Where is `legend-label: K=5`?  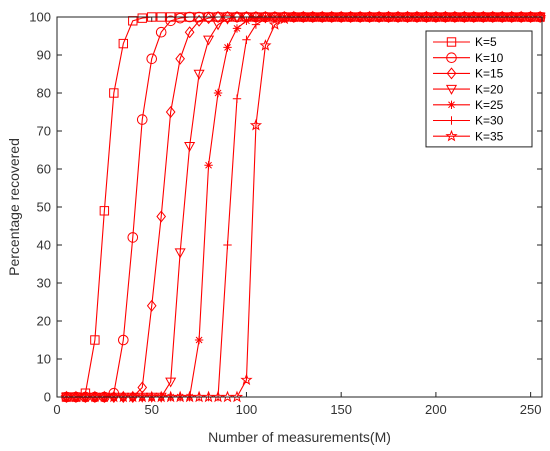 legend-label: K=5 is located at coordinates (486, 42).